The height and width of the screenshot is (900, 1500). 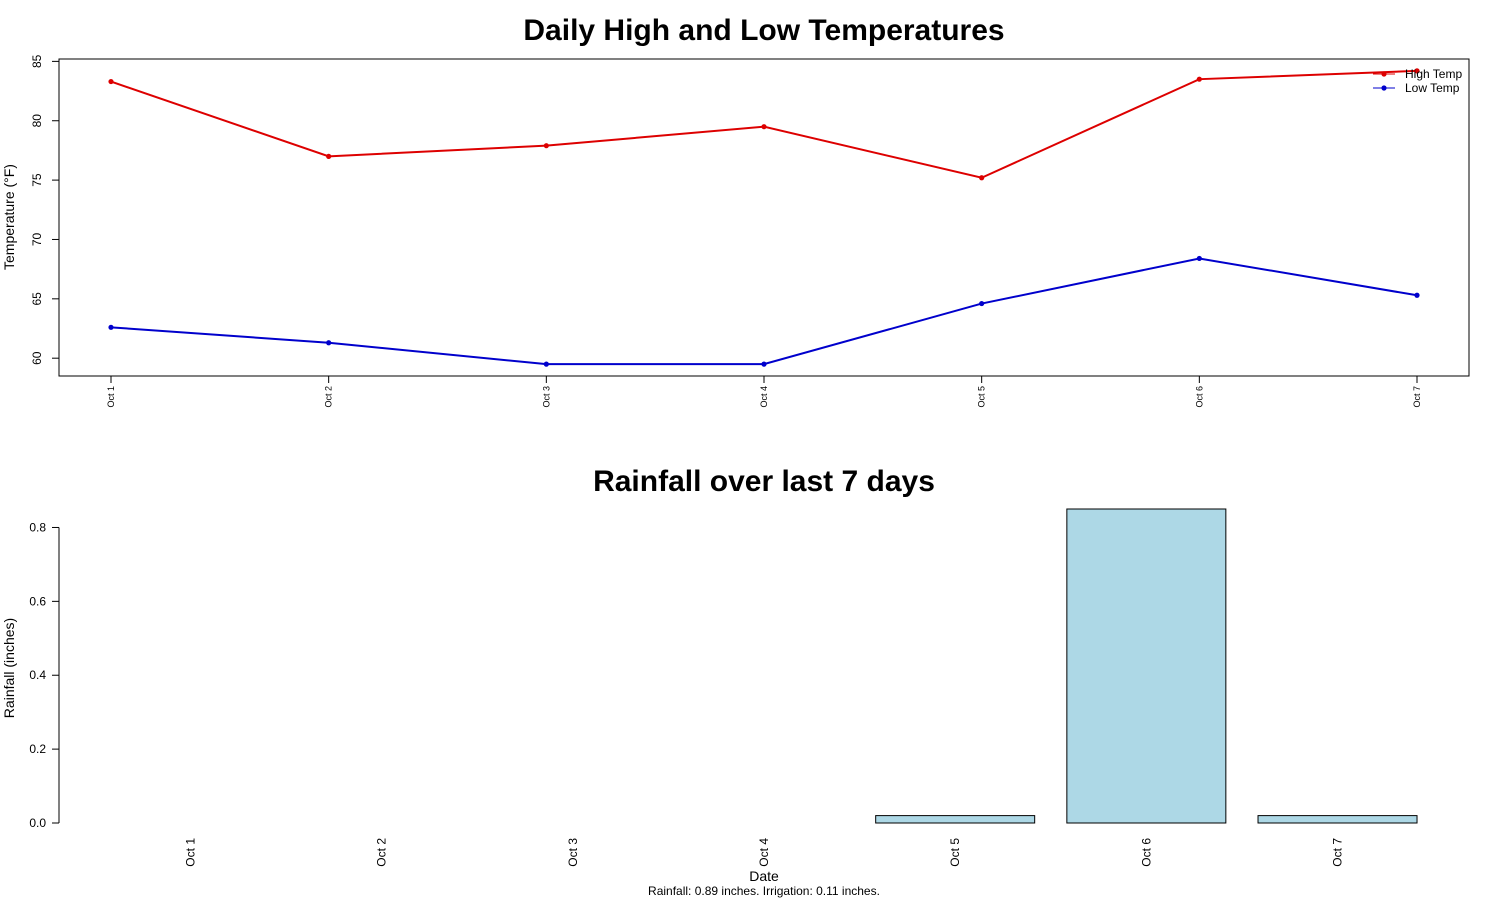 I want to click on temperature-y-tick-label: 75, so click(x=37, y=180).